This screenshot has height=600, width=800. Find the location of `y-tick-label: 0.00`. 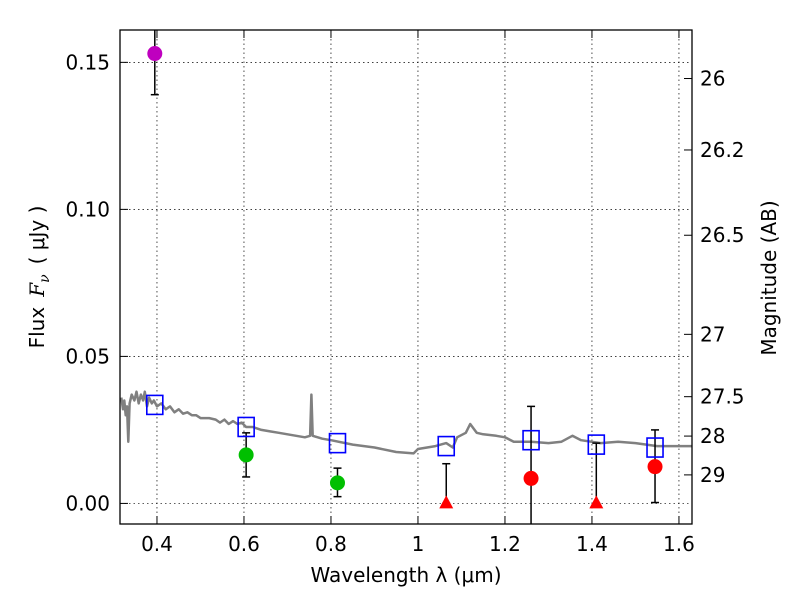

y-tick-label: 0.00 is located at coordinates (87, 503).